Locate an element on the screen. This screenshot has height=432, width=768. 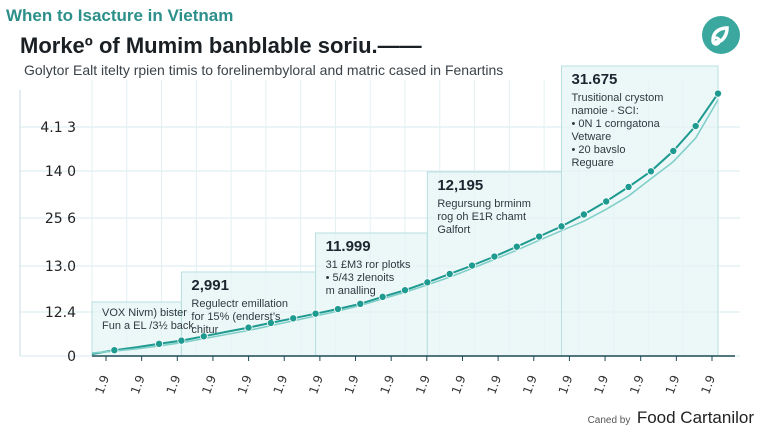
annotation-value: 31.675 is located at coordinates (595, 79).